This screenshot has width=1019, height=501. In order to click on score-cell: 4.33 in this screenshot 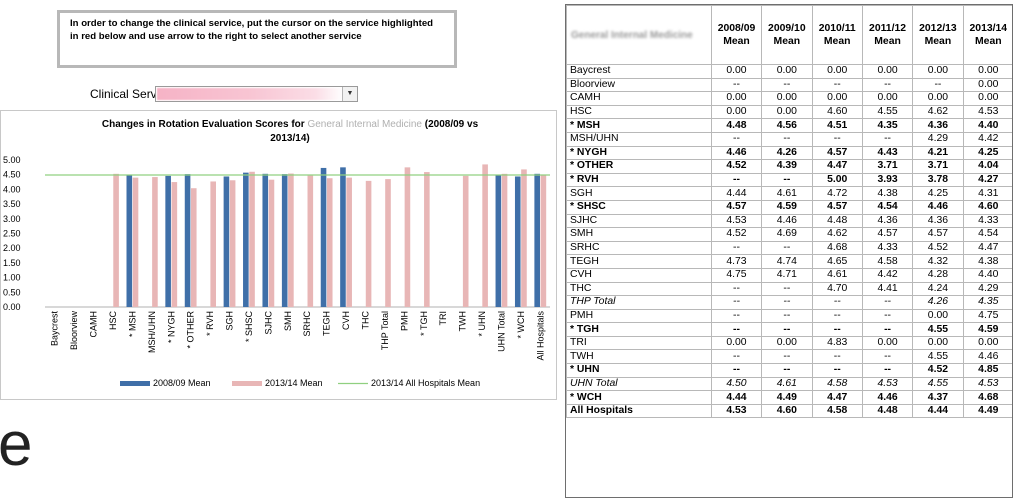, I will do `click(887, 248)`.